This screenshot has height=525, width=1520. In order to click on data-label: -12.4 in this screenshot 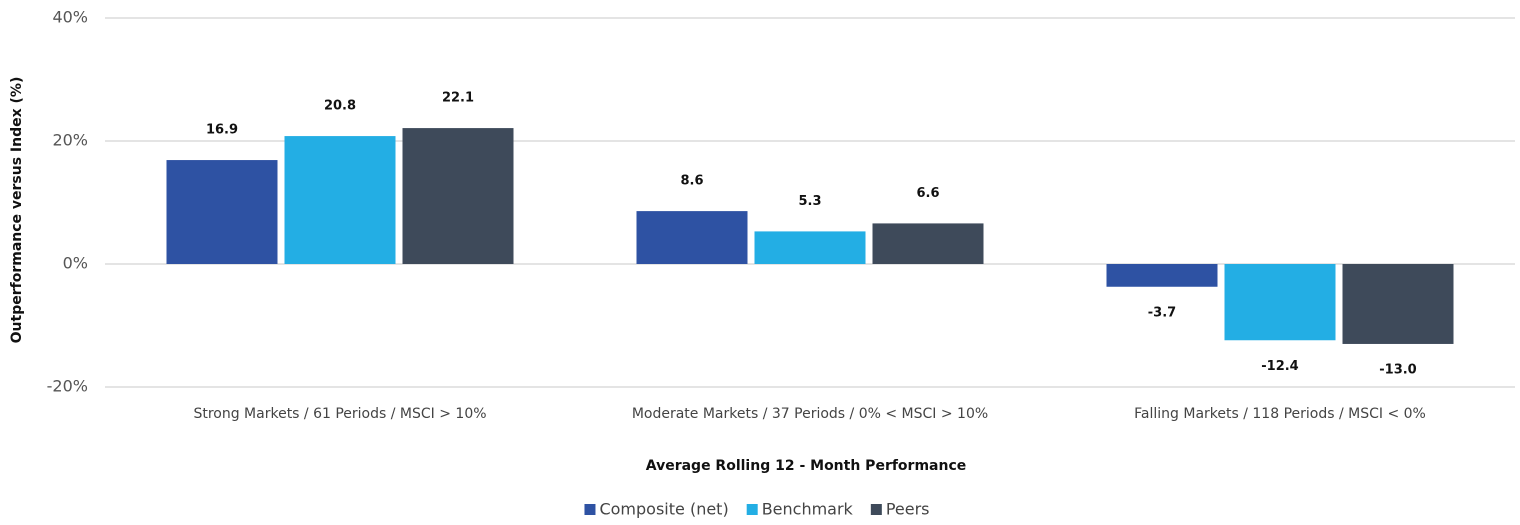, I will do `click(1279, 366)`.